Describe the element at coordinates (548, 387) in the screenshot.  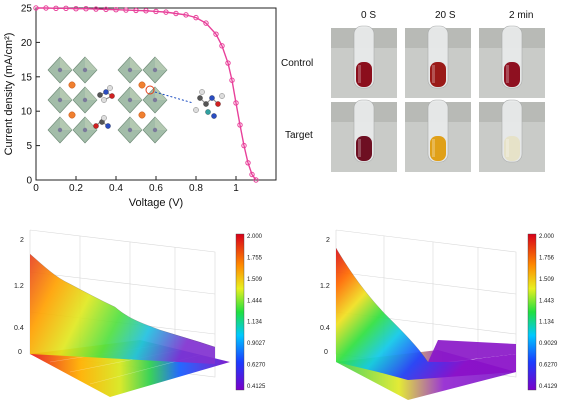
I see `colorbar-tick: 0.4129` at that location.